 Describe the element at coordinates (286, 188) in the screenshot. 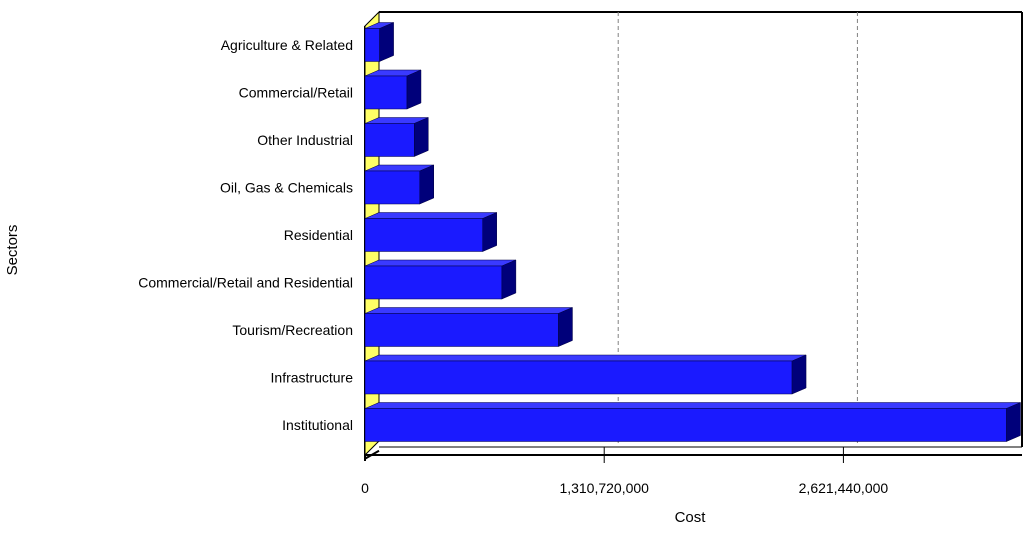

I see `category-label: Oil, Gas & Chemicals` at that location.